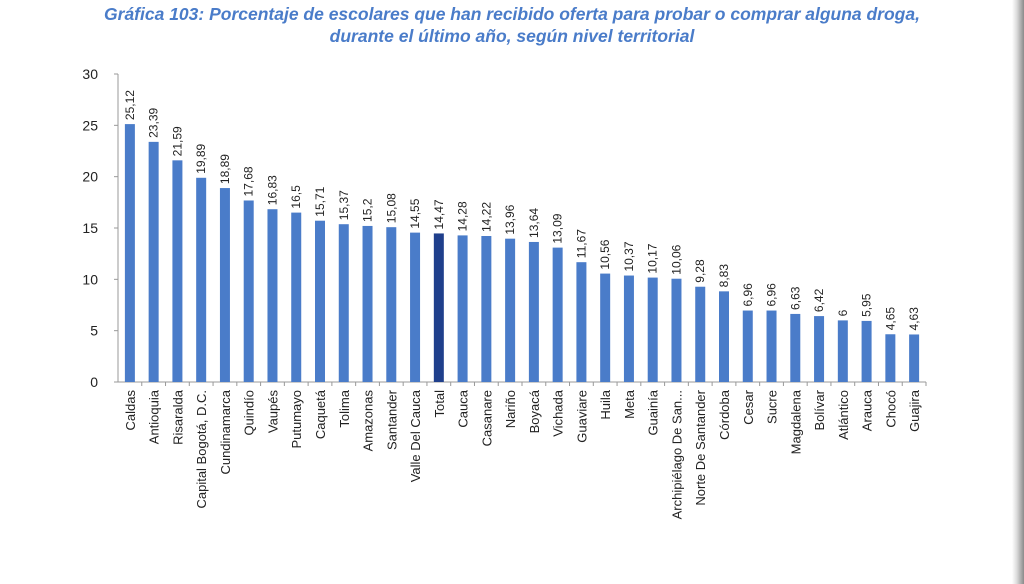  I want to click on data-label: 6,42, so click(819, 300).